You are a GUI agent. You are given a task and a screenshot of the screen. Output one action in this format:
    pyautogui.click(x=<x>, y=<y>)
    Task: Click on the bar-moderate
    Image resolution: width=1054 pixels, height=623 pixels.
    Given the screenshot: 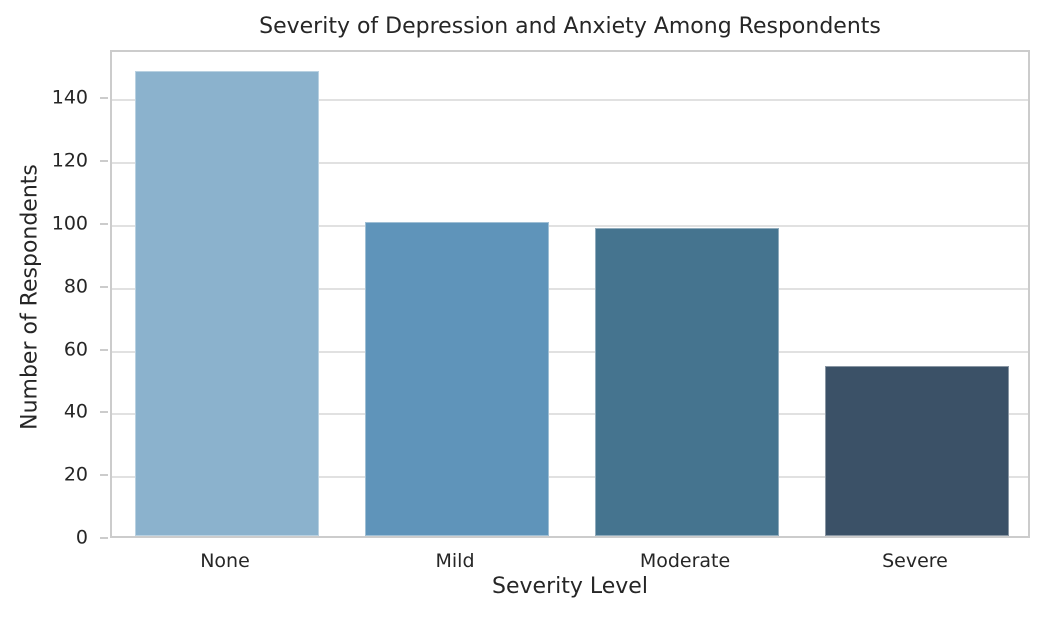 What is the action you would take?
    pyautogui.click(x=687, y=382)
    